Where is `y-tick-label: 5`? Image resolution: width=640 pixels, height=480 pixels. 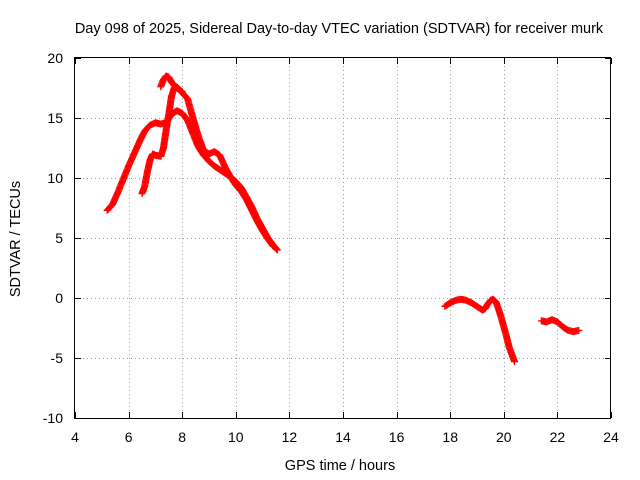 y-tick-label: 5 is located at coordinates (59, 238).